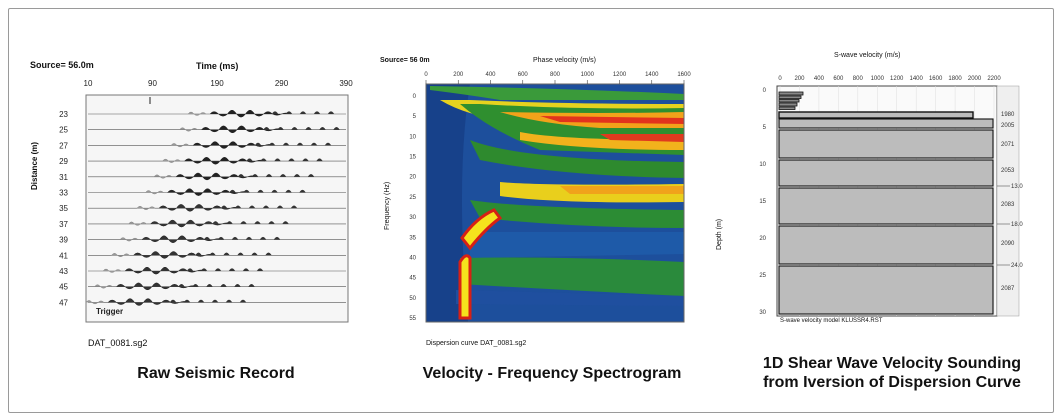 The width and height of the screenshot is (1060, 419). I want to click on spec-frequency-tick: 30, so click(412, 218).